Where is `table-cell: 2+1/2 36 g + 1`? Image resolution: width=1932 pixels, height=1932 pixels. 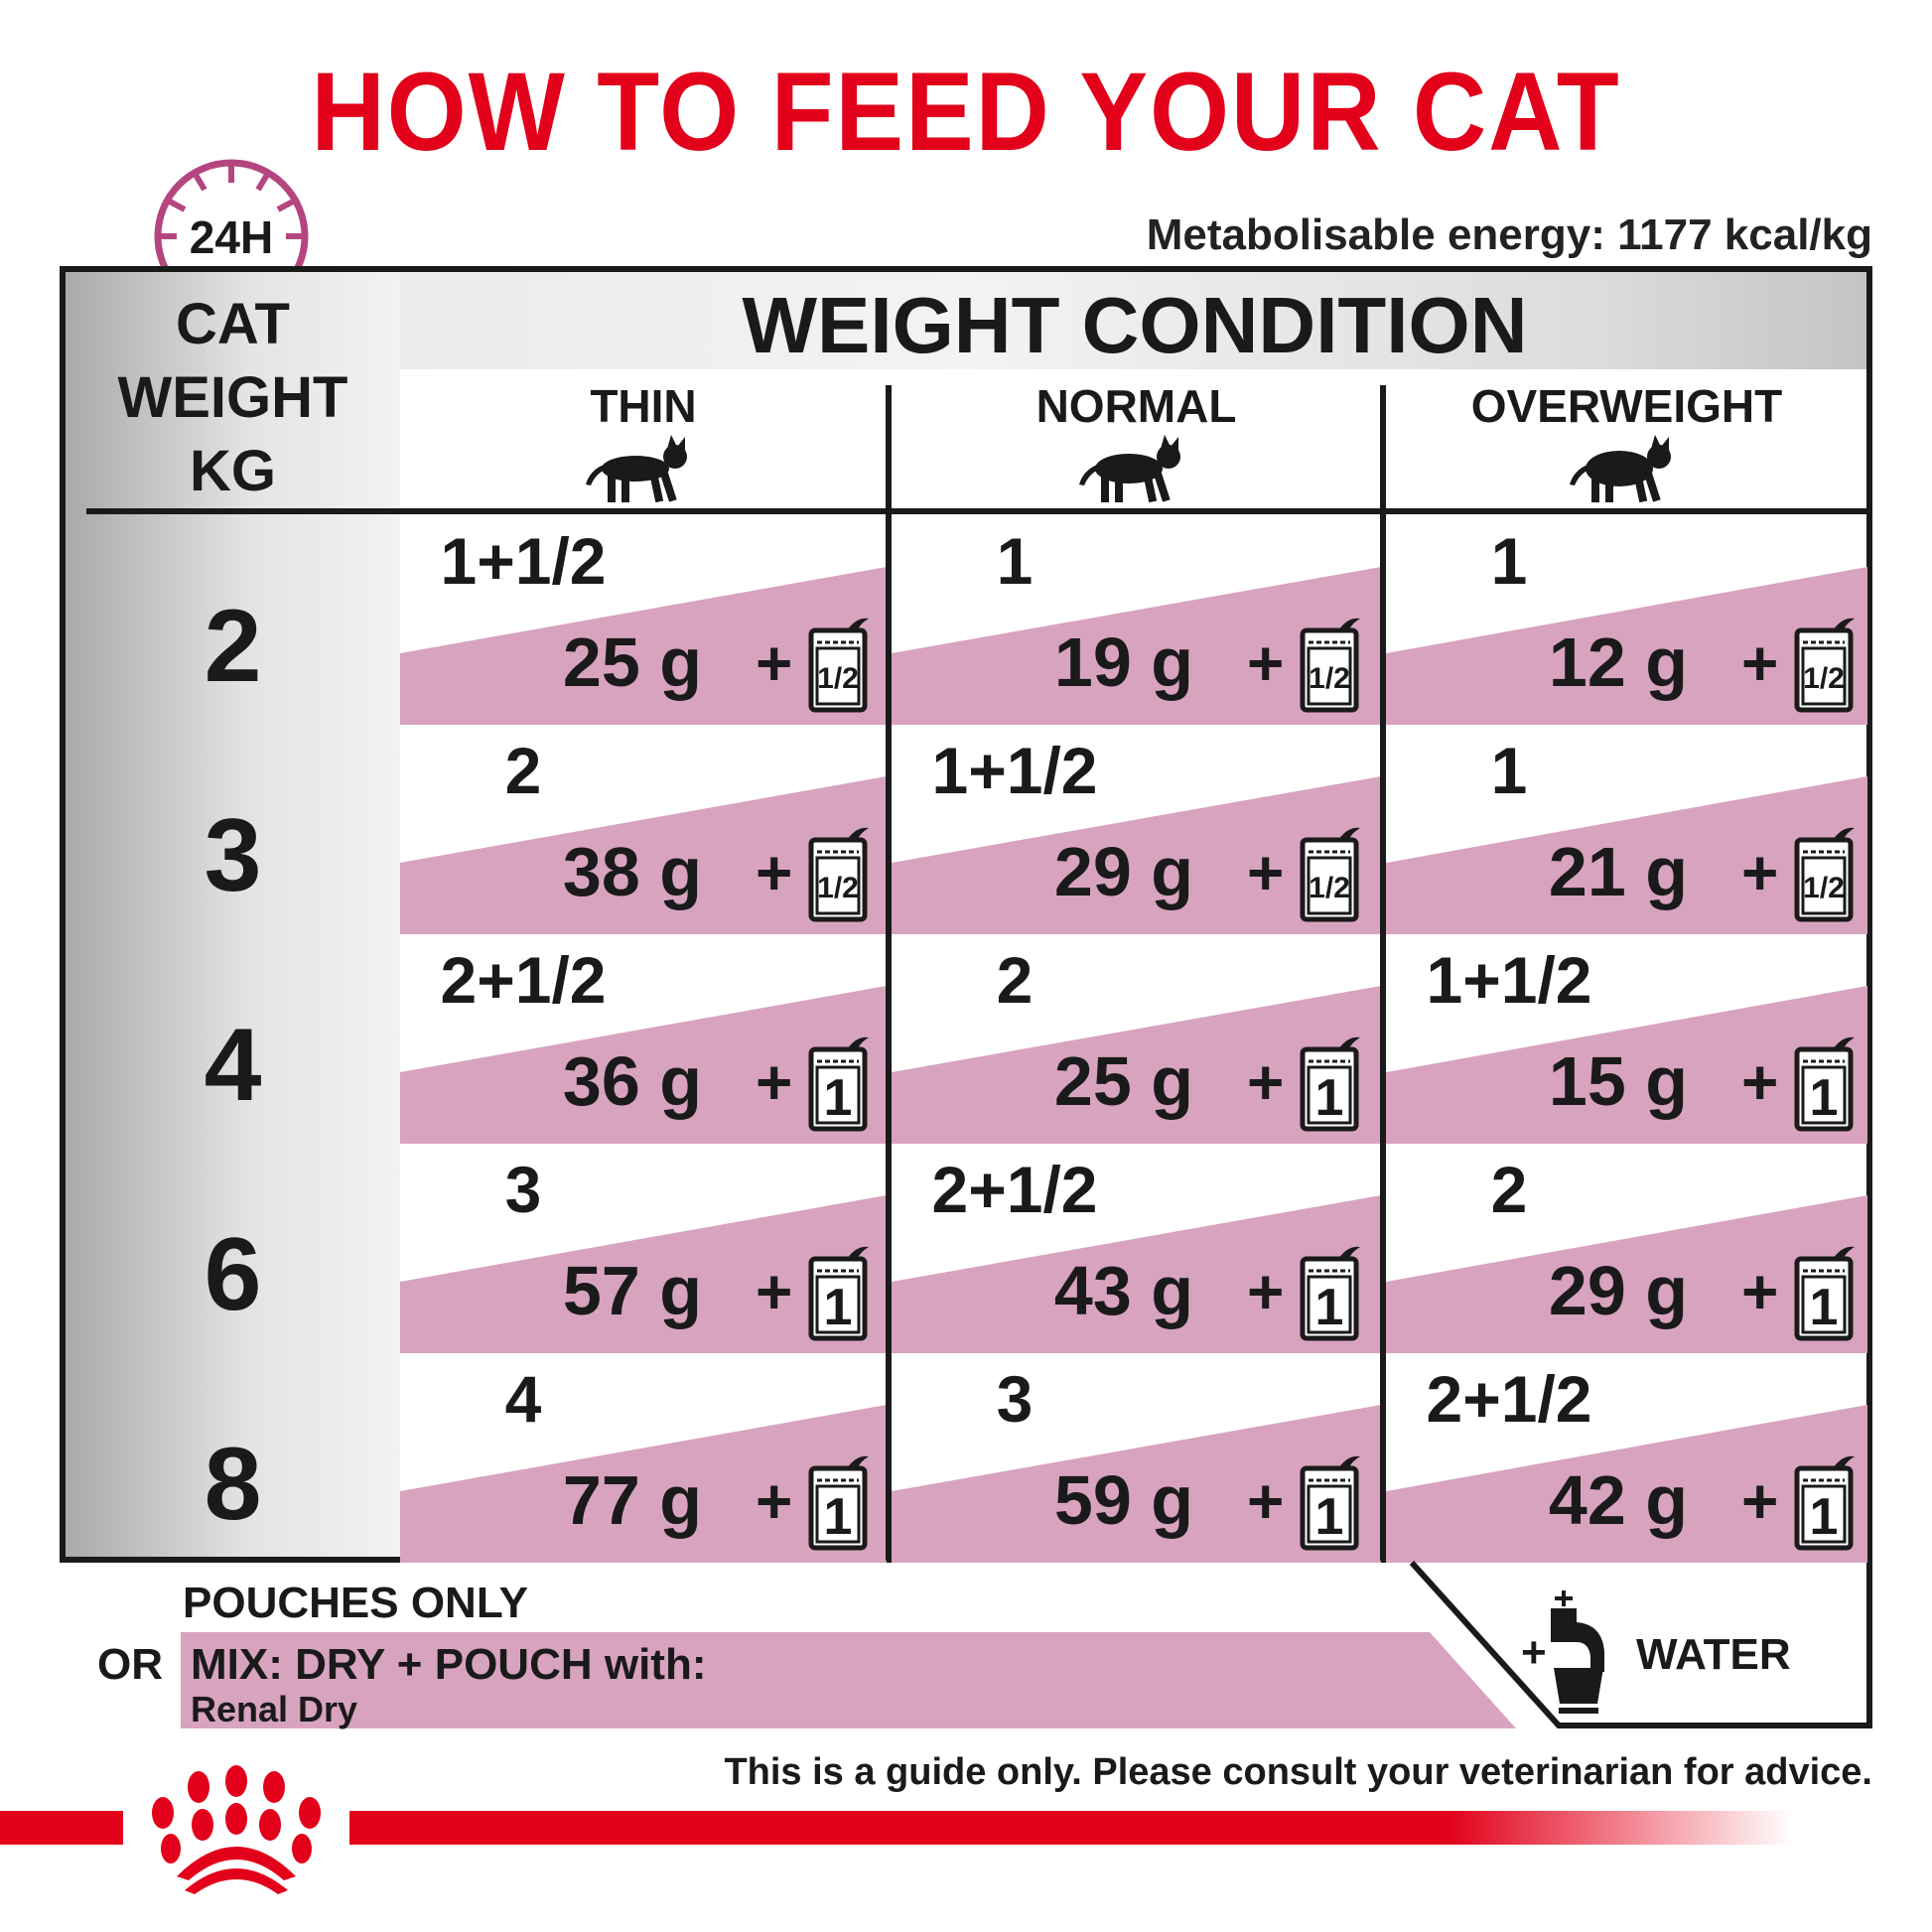
table-cell: 2+1/2 36 g + 1 is located at coordinates (643, 1039).